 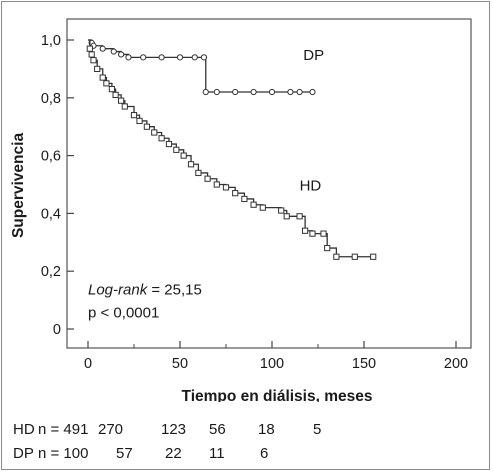 What do you see at coordinates (174, 429) in the screenshot?
I see `risk-hd-50: 123` at bounding box center [174, 429].